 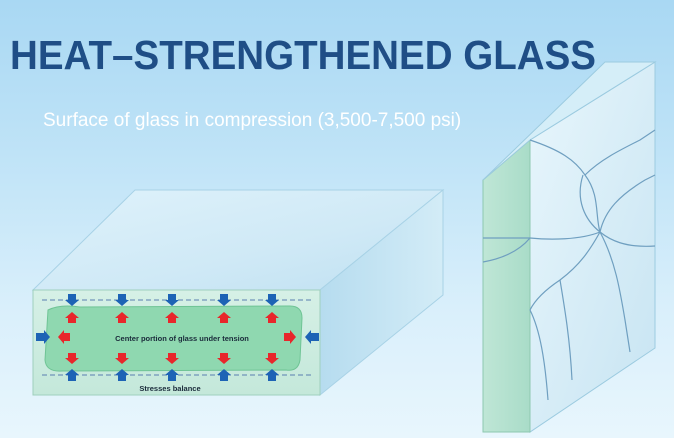 I want to click on tension-arrow-right, so click(x=290, y=337).